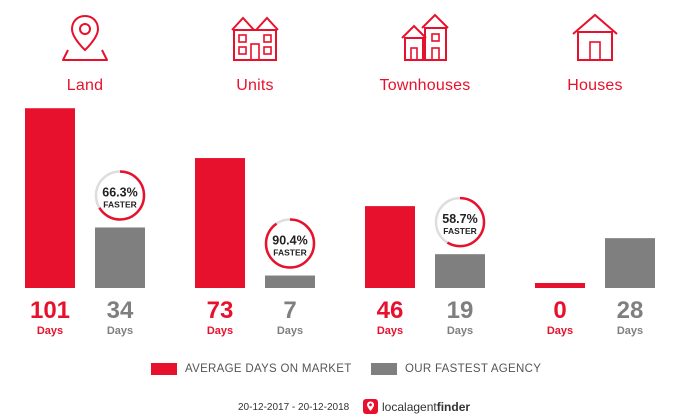 The image size is (700, 420). I want to click on category-header-townhouses: Townhouses, so click(425, 52).